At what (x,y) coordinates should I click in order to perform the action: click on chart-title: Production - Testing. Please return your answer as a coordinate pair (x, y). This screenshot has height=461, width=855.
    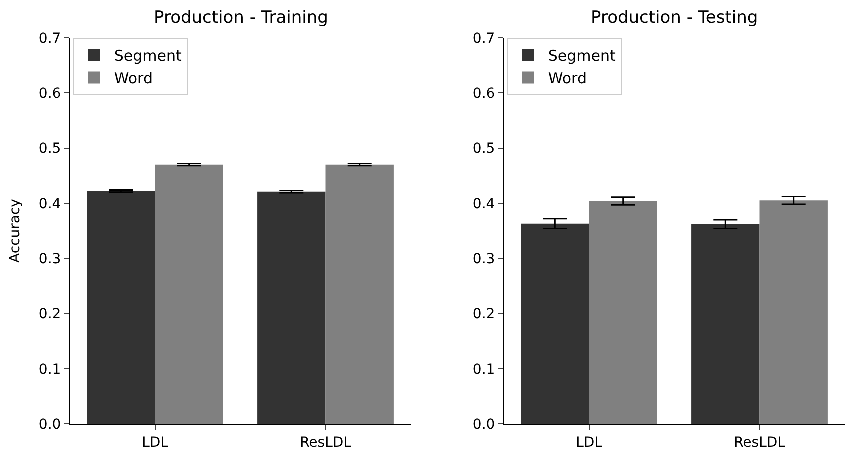
    Looking at the image, I should click on (674, 18).